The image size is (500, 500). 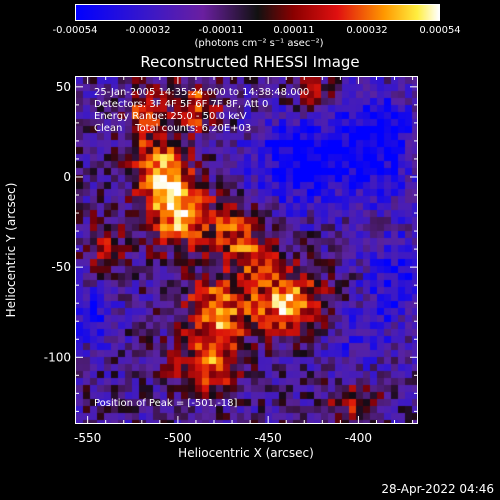 I want to click on x-tick-label: -500, so click(x=177, y=438).